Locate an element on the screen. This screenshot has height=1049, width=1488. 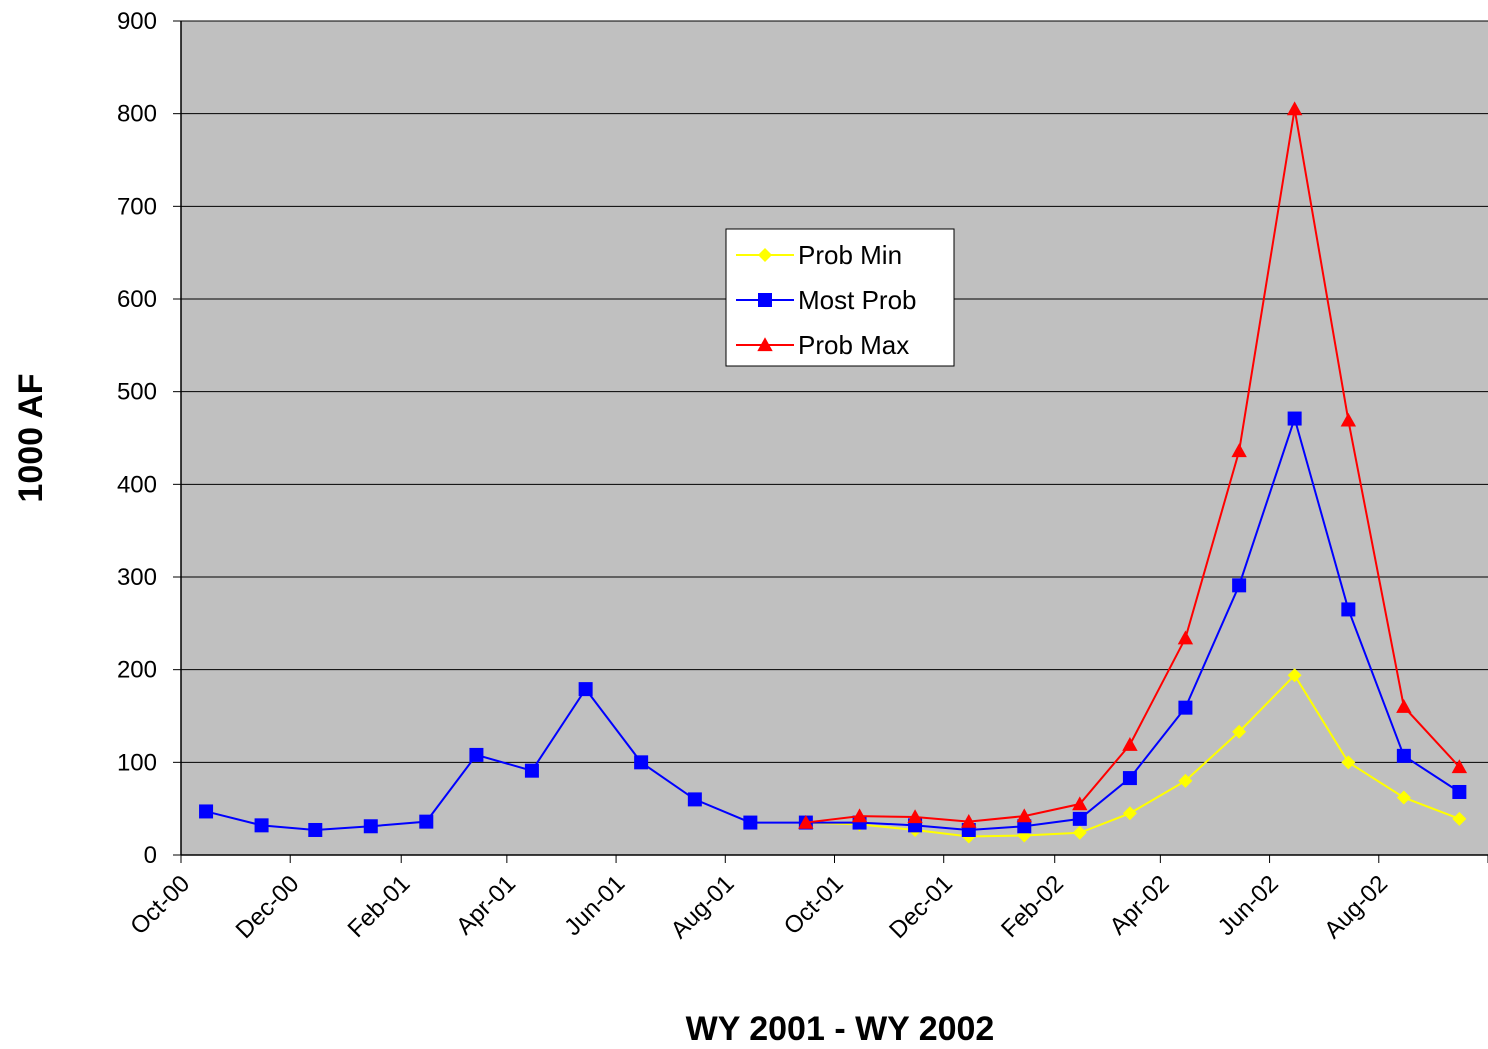
y-tick-labels: 0 100 200 300 400 500 600 700 800 900 is located at coordinates (137, 438).